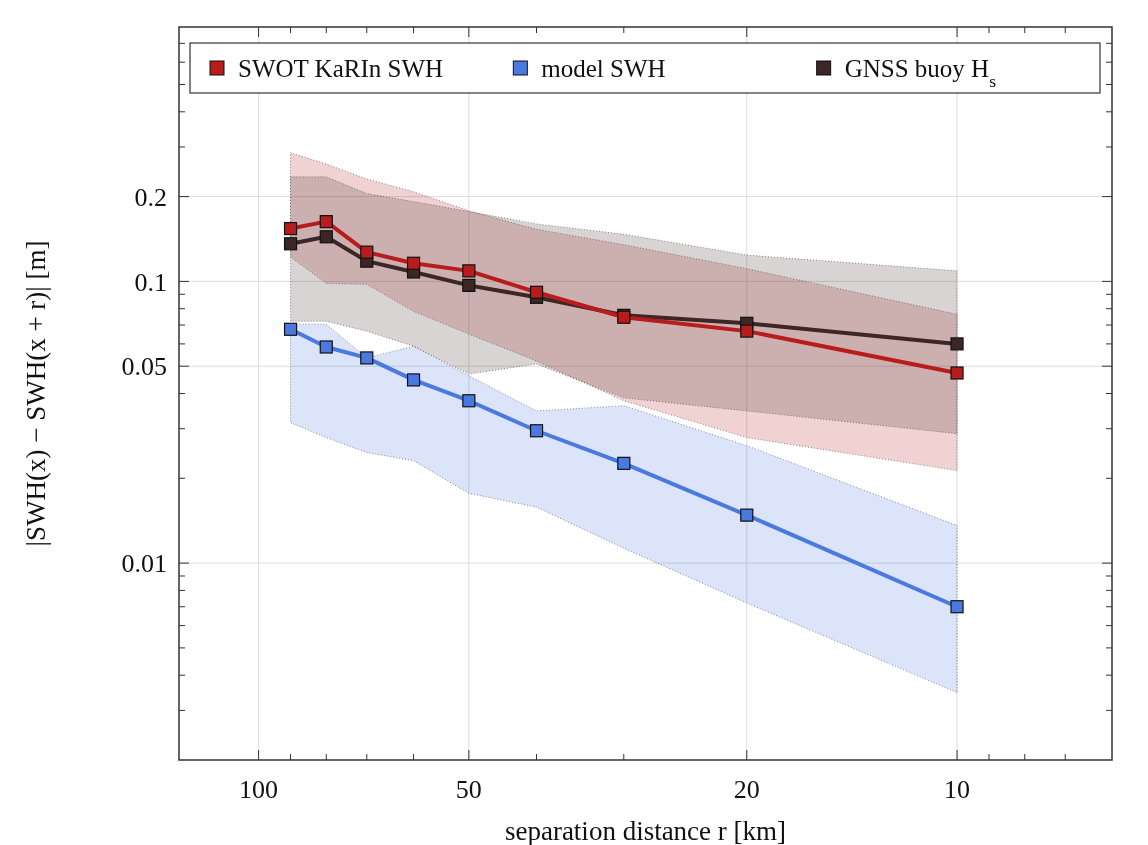 This screenshot has width=1148, height=845. I want to click on legend-label: SWOT KaRIn SWH, so click(341, 68).